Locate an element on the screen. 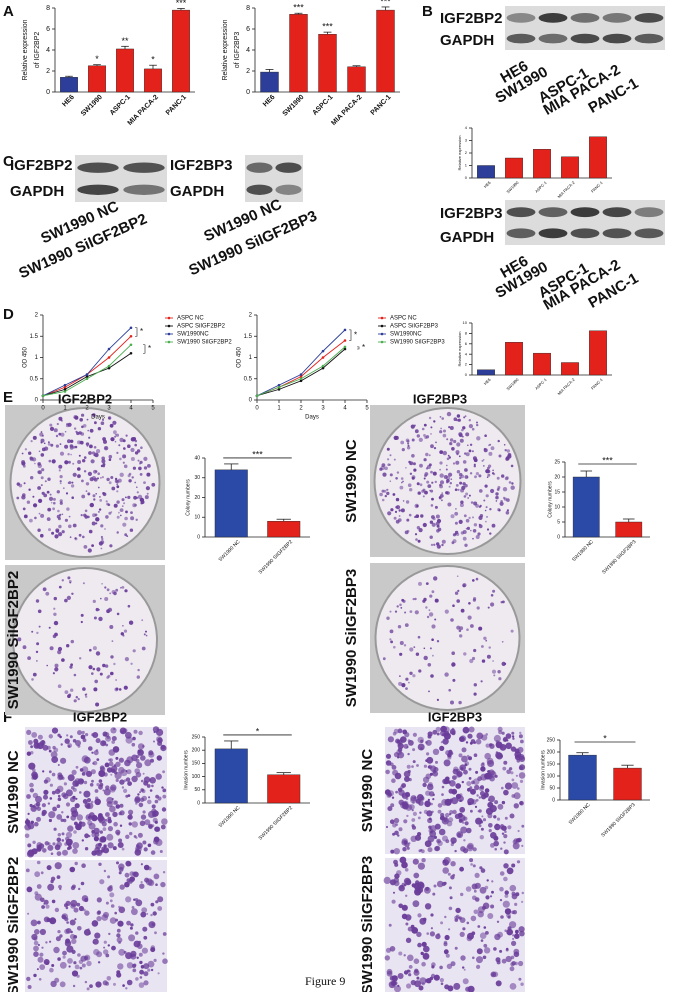  x-tick-label: ASPC-1 is located at coordinates (541, 186).